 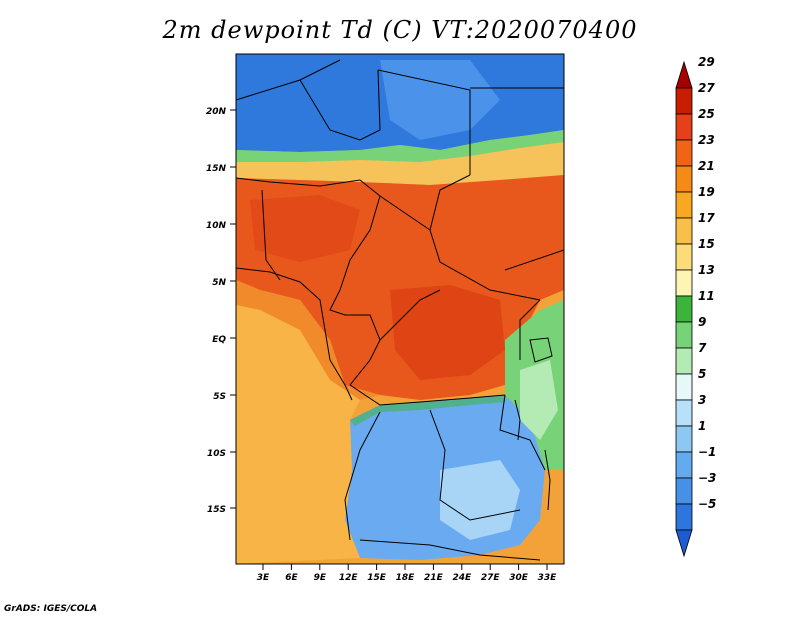 I want to click on lon-label: 24E, so click(x=462, y=578).